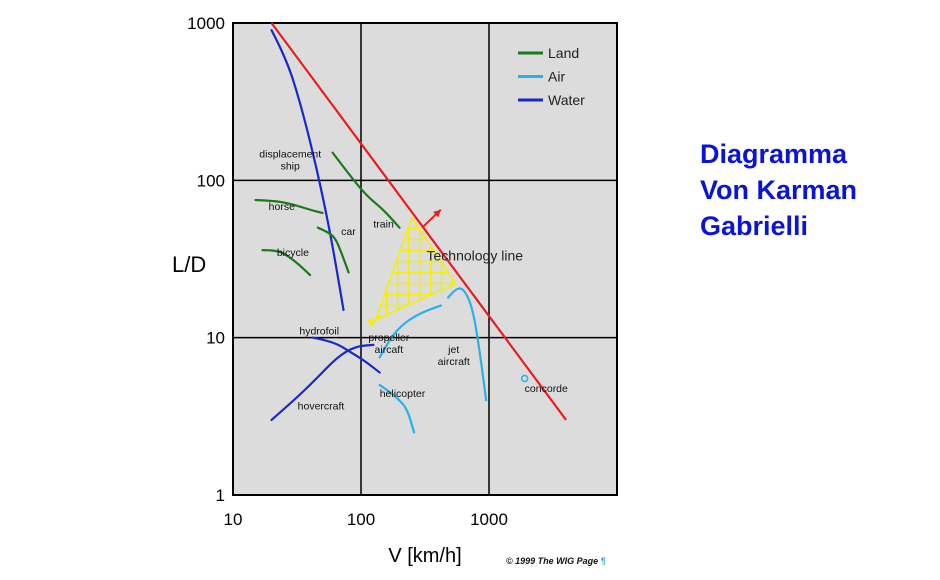 This screenshot has height=580, width=940. Describe the element at coordinates (333, 250) in the screenshot. I see `series-car-line` at that location.